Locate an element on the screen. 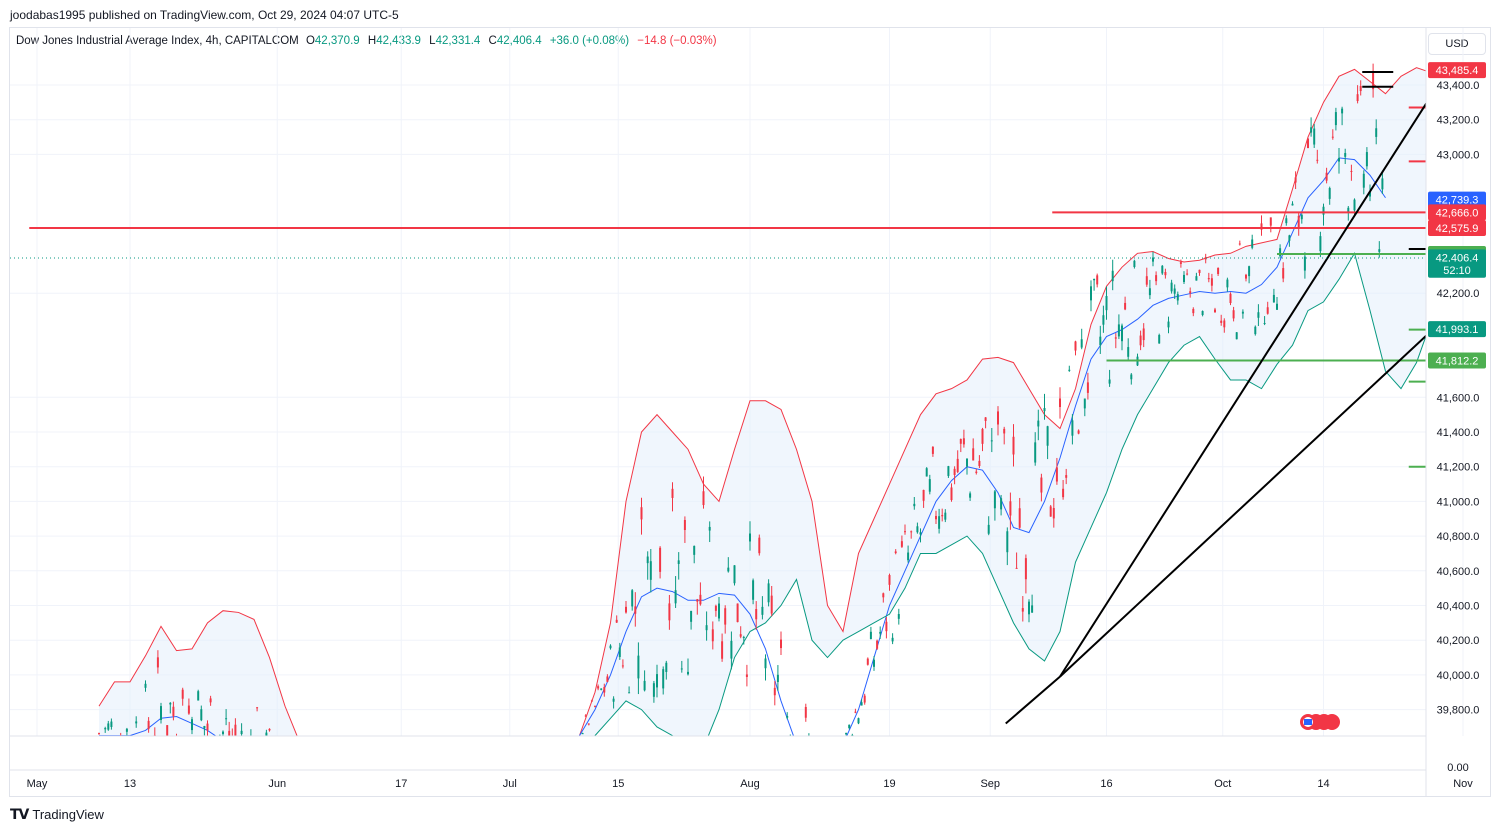 The height and width of the screenshot is (832, 1500). time-tick-label: Jul is located at coordinates (510, 784).